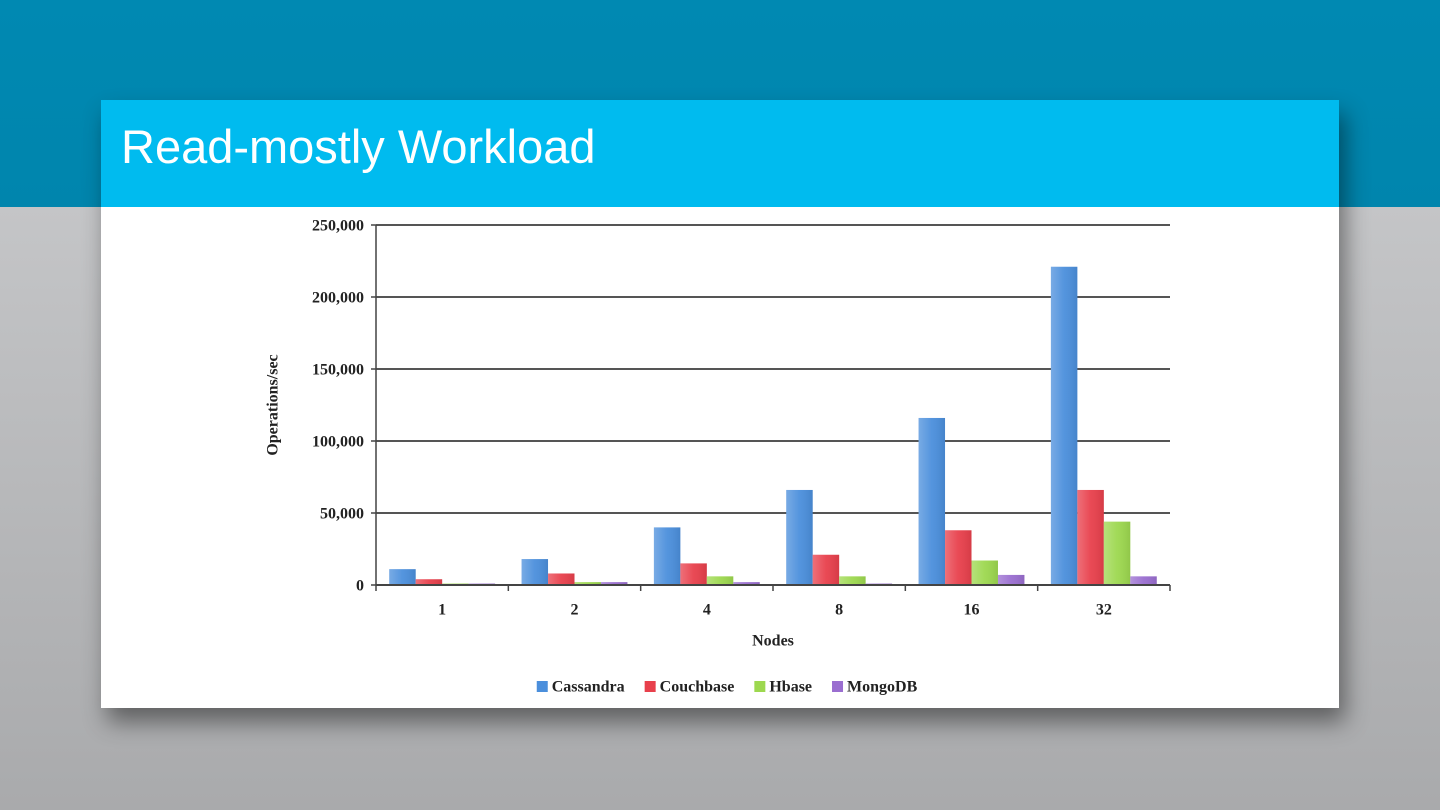 This screenshot has width=1440, height=810. I want to click on slide-title: Read-mostly Workload, so click(358, 146).